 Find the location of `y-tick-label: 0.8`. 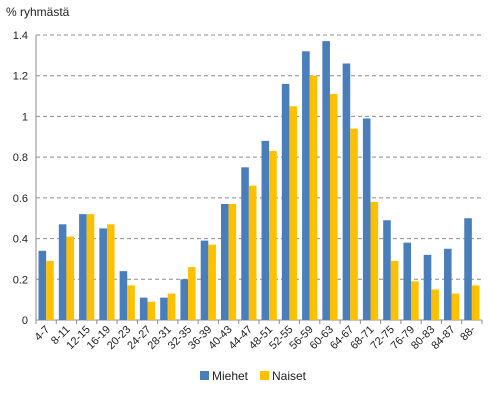

y-tick-label: 0.8 is located at coordinates (20, 158).